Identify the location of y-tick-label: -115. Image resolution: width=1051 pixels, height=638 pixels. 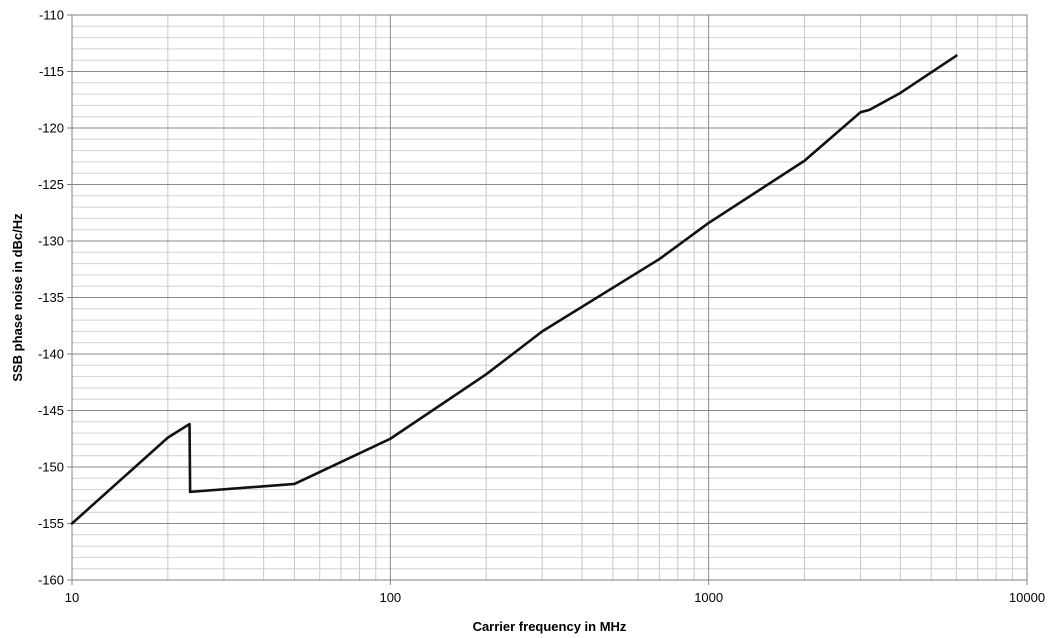
(51, 71).